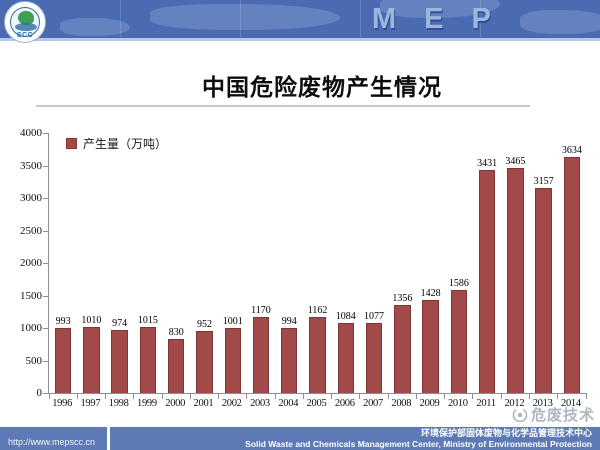  What do you see at coordinates (373, 403) in the screenshot?
I see `x-axis-label: 2007` at bounding box center [373, 403].